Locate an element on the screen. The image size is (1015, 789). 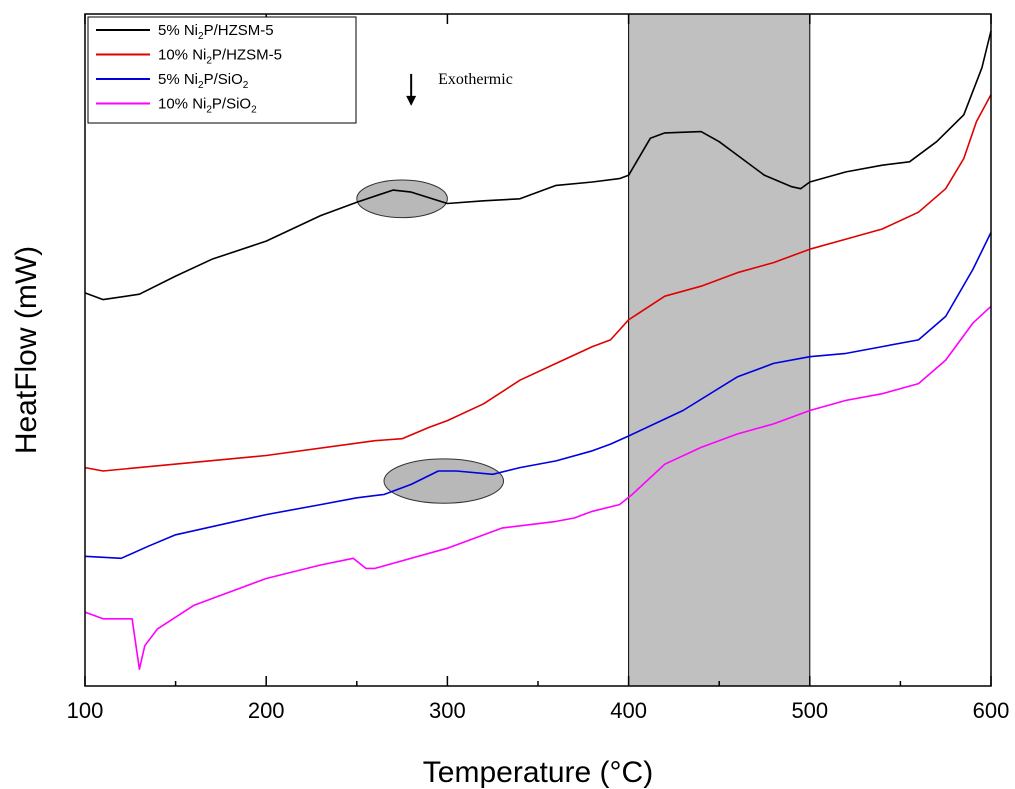
legend-label-3: 5% Ni2P/SiO2 is located at coordinates (203, 81).